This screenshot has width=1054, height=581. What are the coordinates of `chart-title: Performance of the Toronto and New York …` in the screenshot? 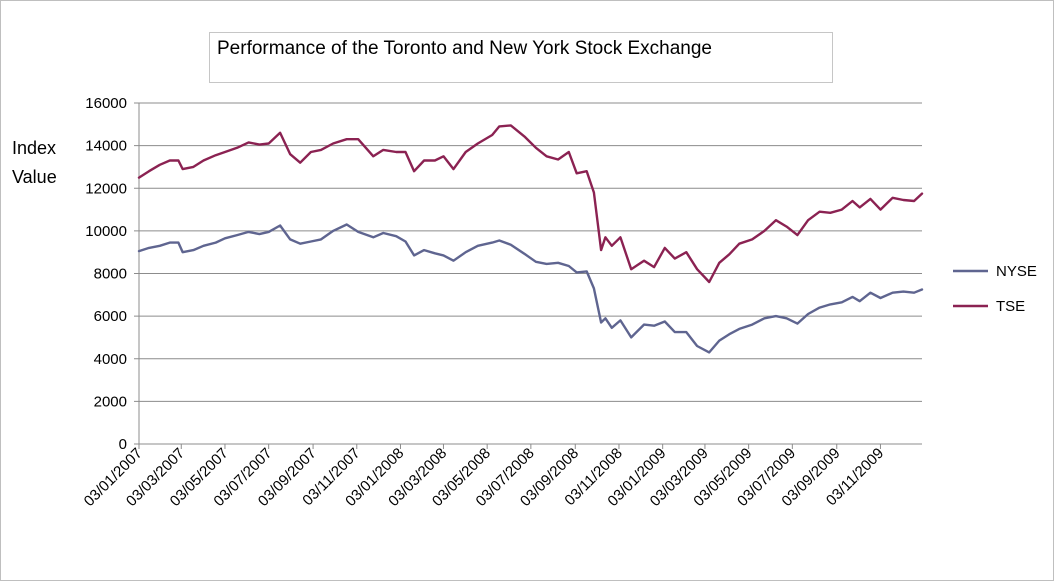 It's located at (465, 48).